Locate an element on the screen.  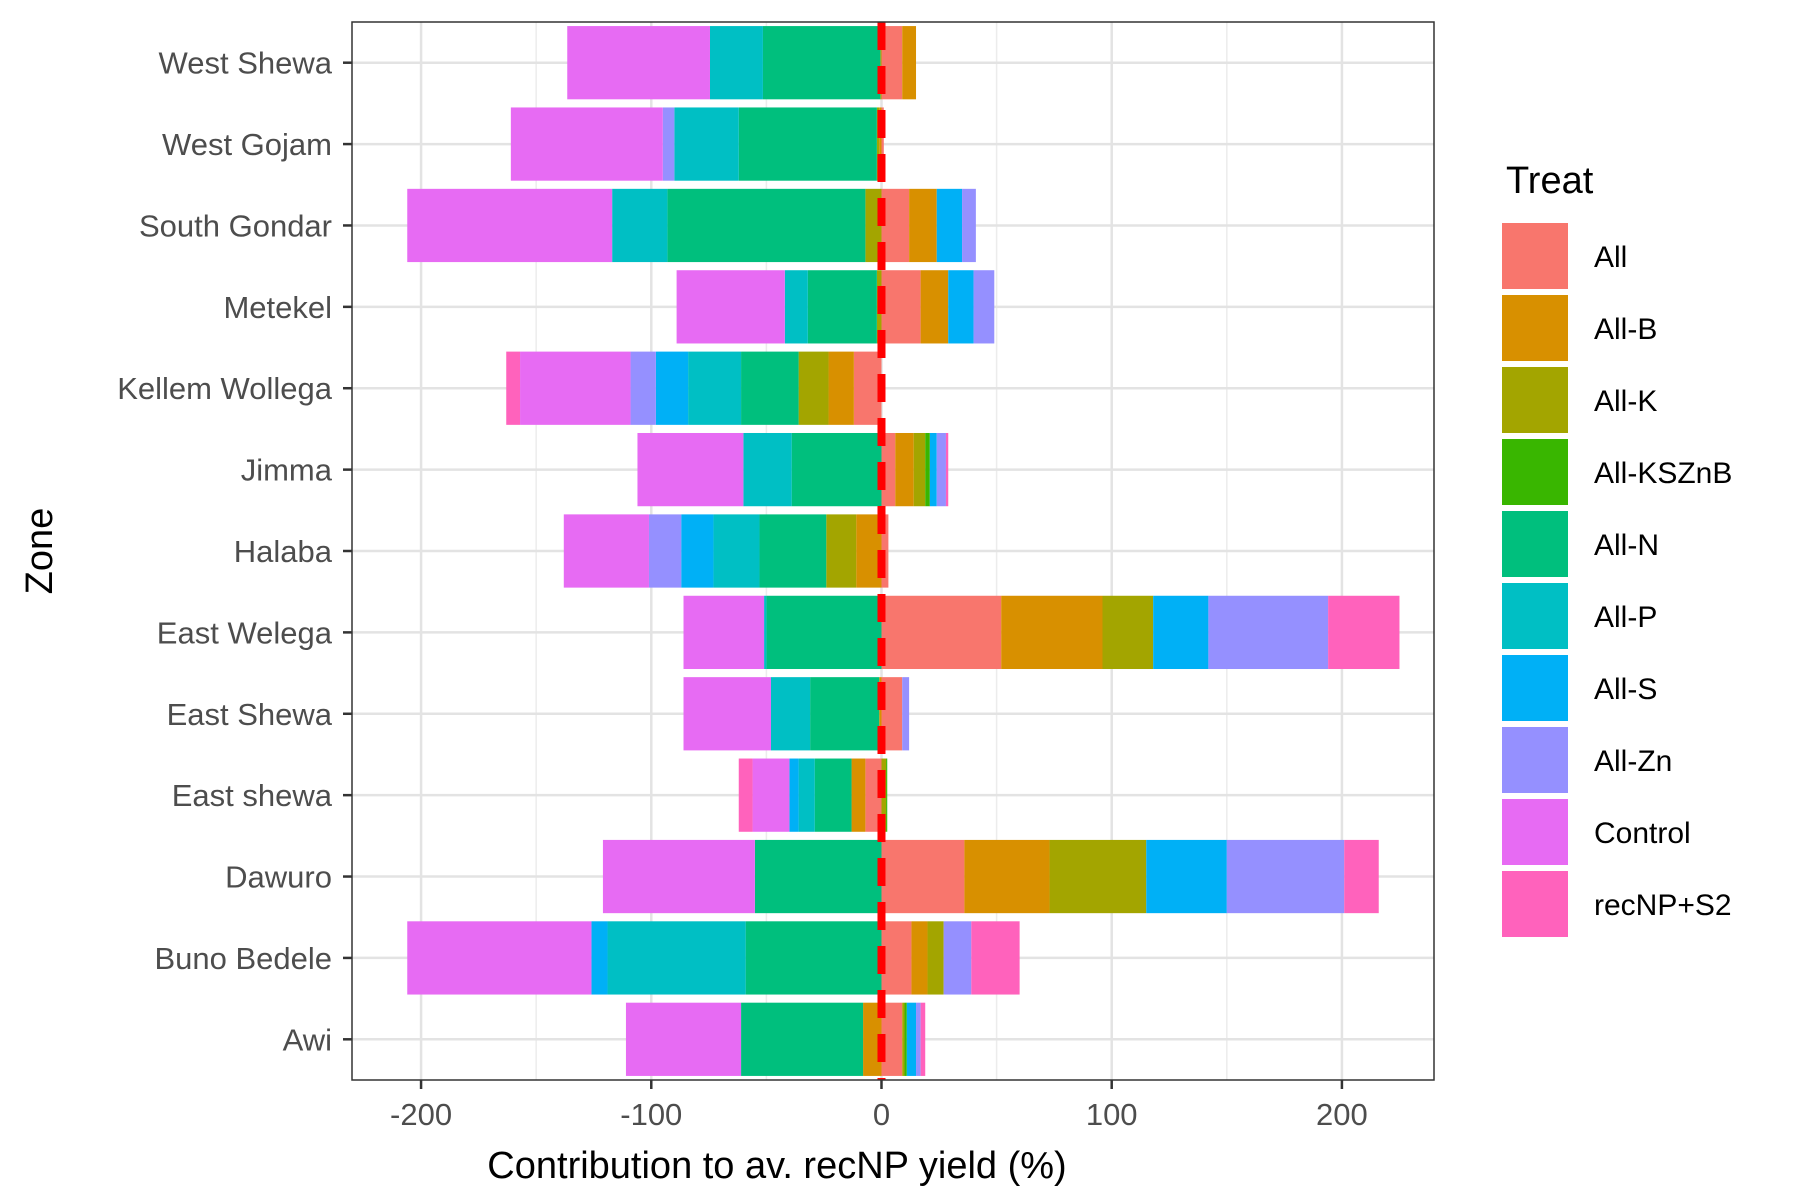
legend-label: All-KSZnB is located at coordinates (1663, 473).